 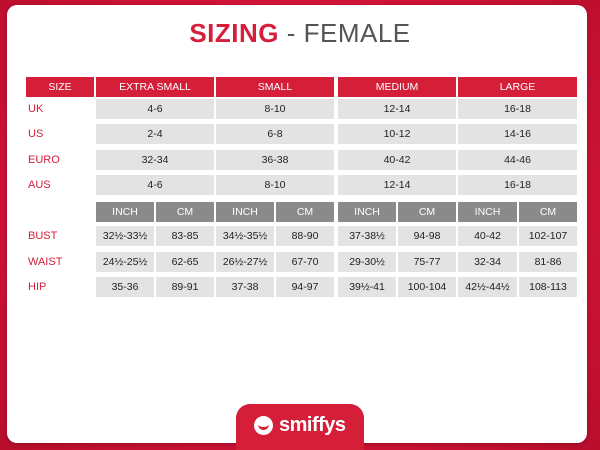 I want to click on size-value: 36-38, so click(x=275, y=160).